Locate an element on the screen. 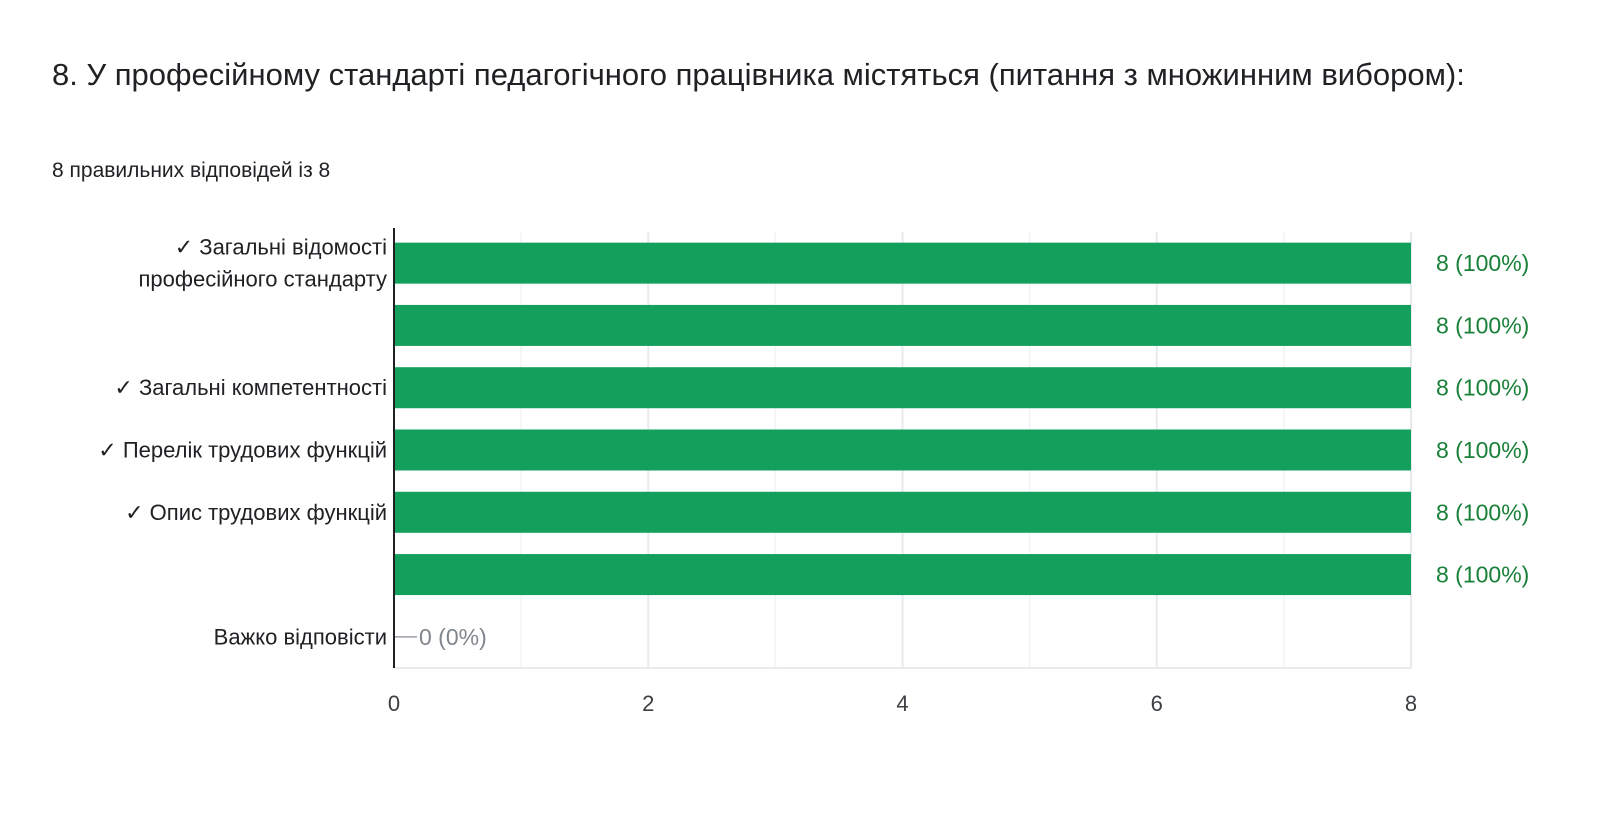 The height and width of the screenshot is (813, 1600). category-label: ✓ Загальні компетентності is located at coordinates (250, 387).